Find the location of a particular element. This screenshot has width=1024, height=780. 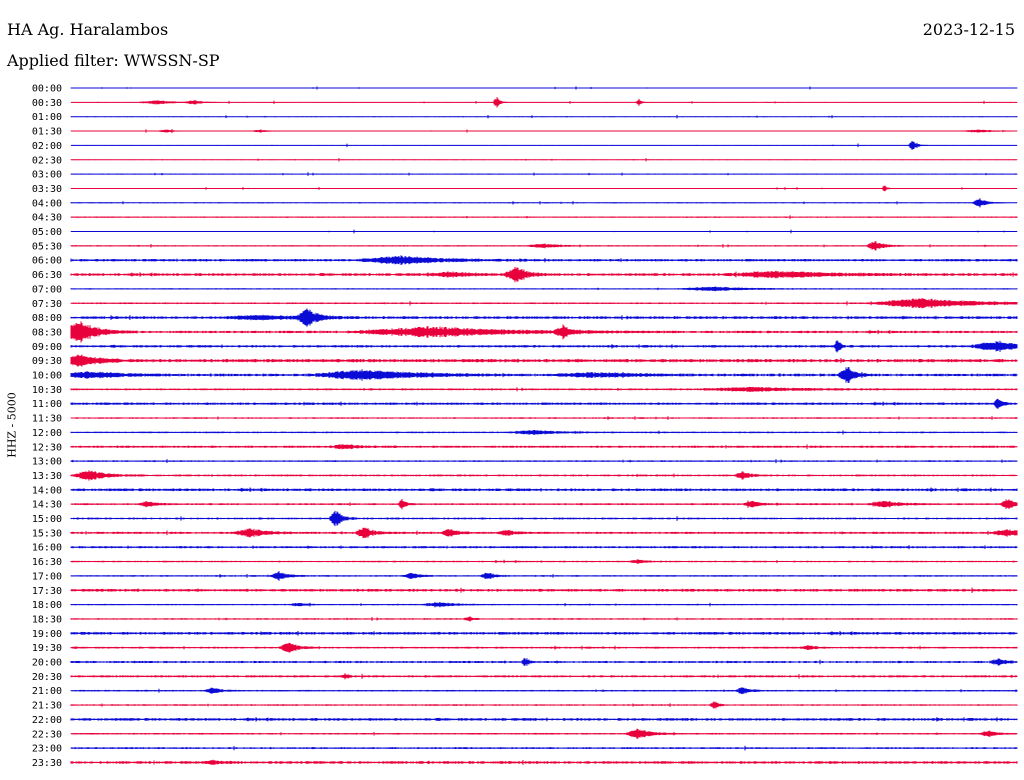

time-label: 02:30 is located at coordinates (47, 160).